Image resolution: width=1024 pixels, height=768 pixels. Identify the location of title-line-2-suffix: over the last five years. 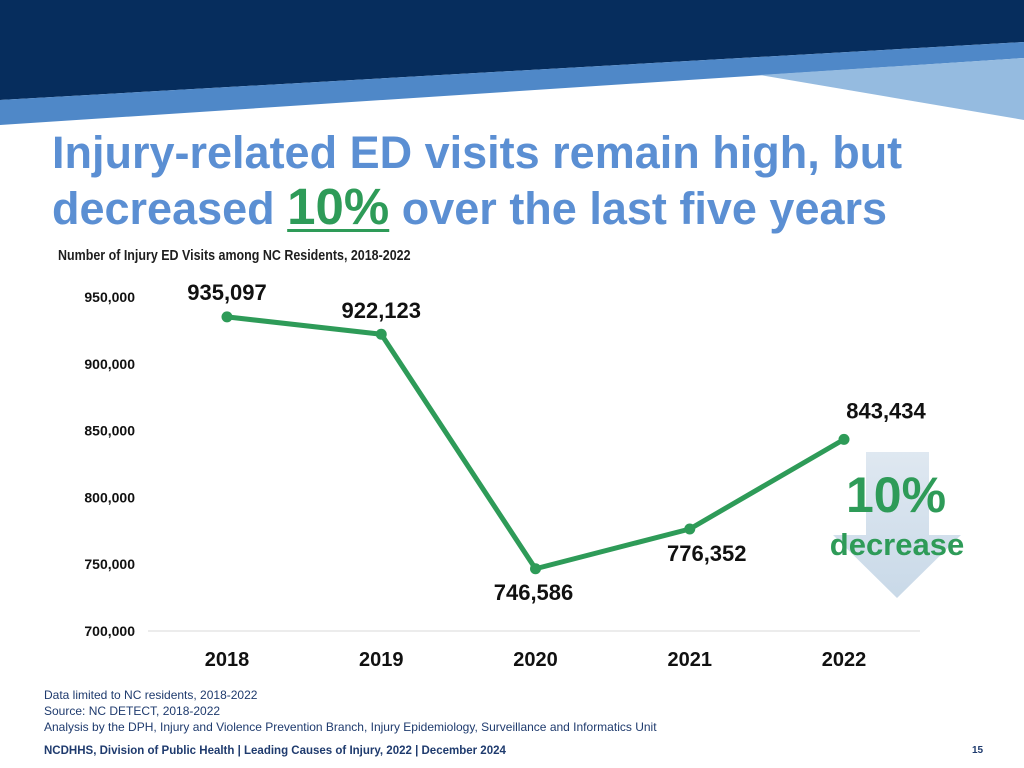
(644, 208).